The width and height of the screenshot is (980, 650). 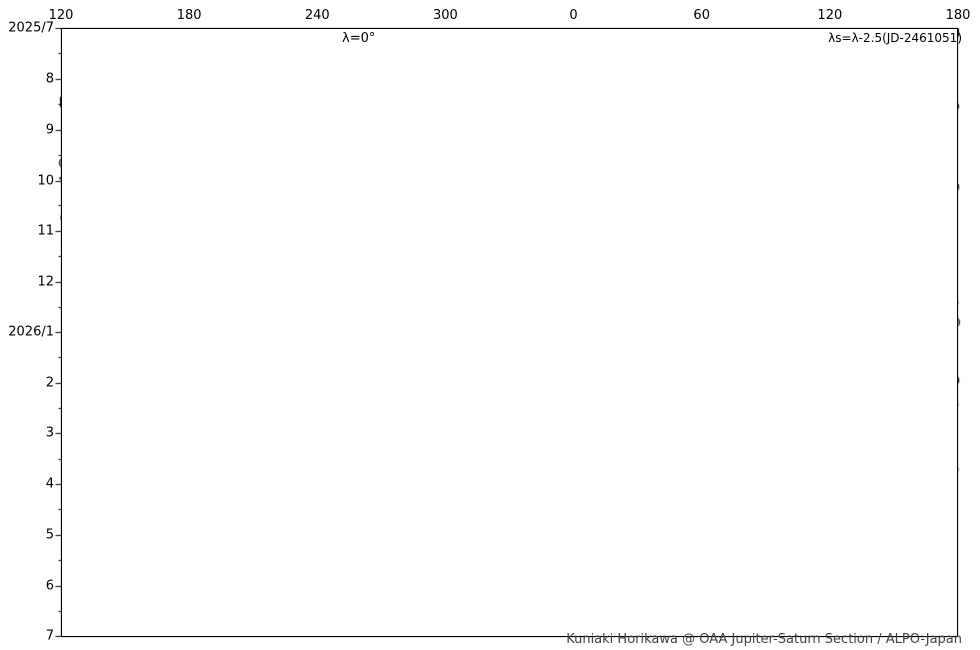 What do you see at coordinates (49, 79) in the screenshot?
I see `y-tick-label-1: 8` at bounding box center [49, 79].